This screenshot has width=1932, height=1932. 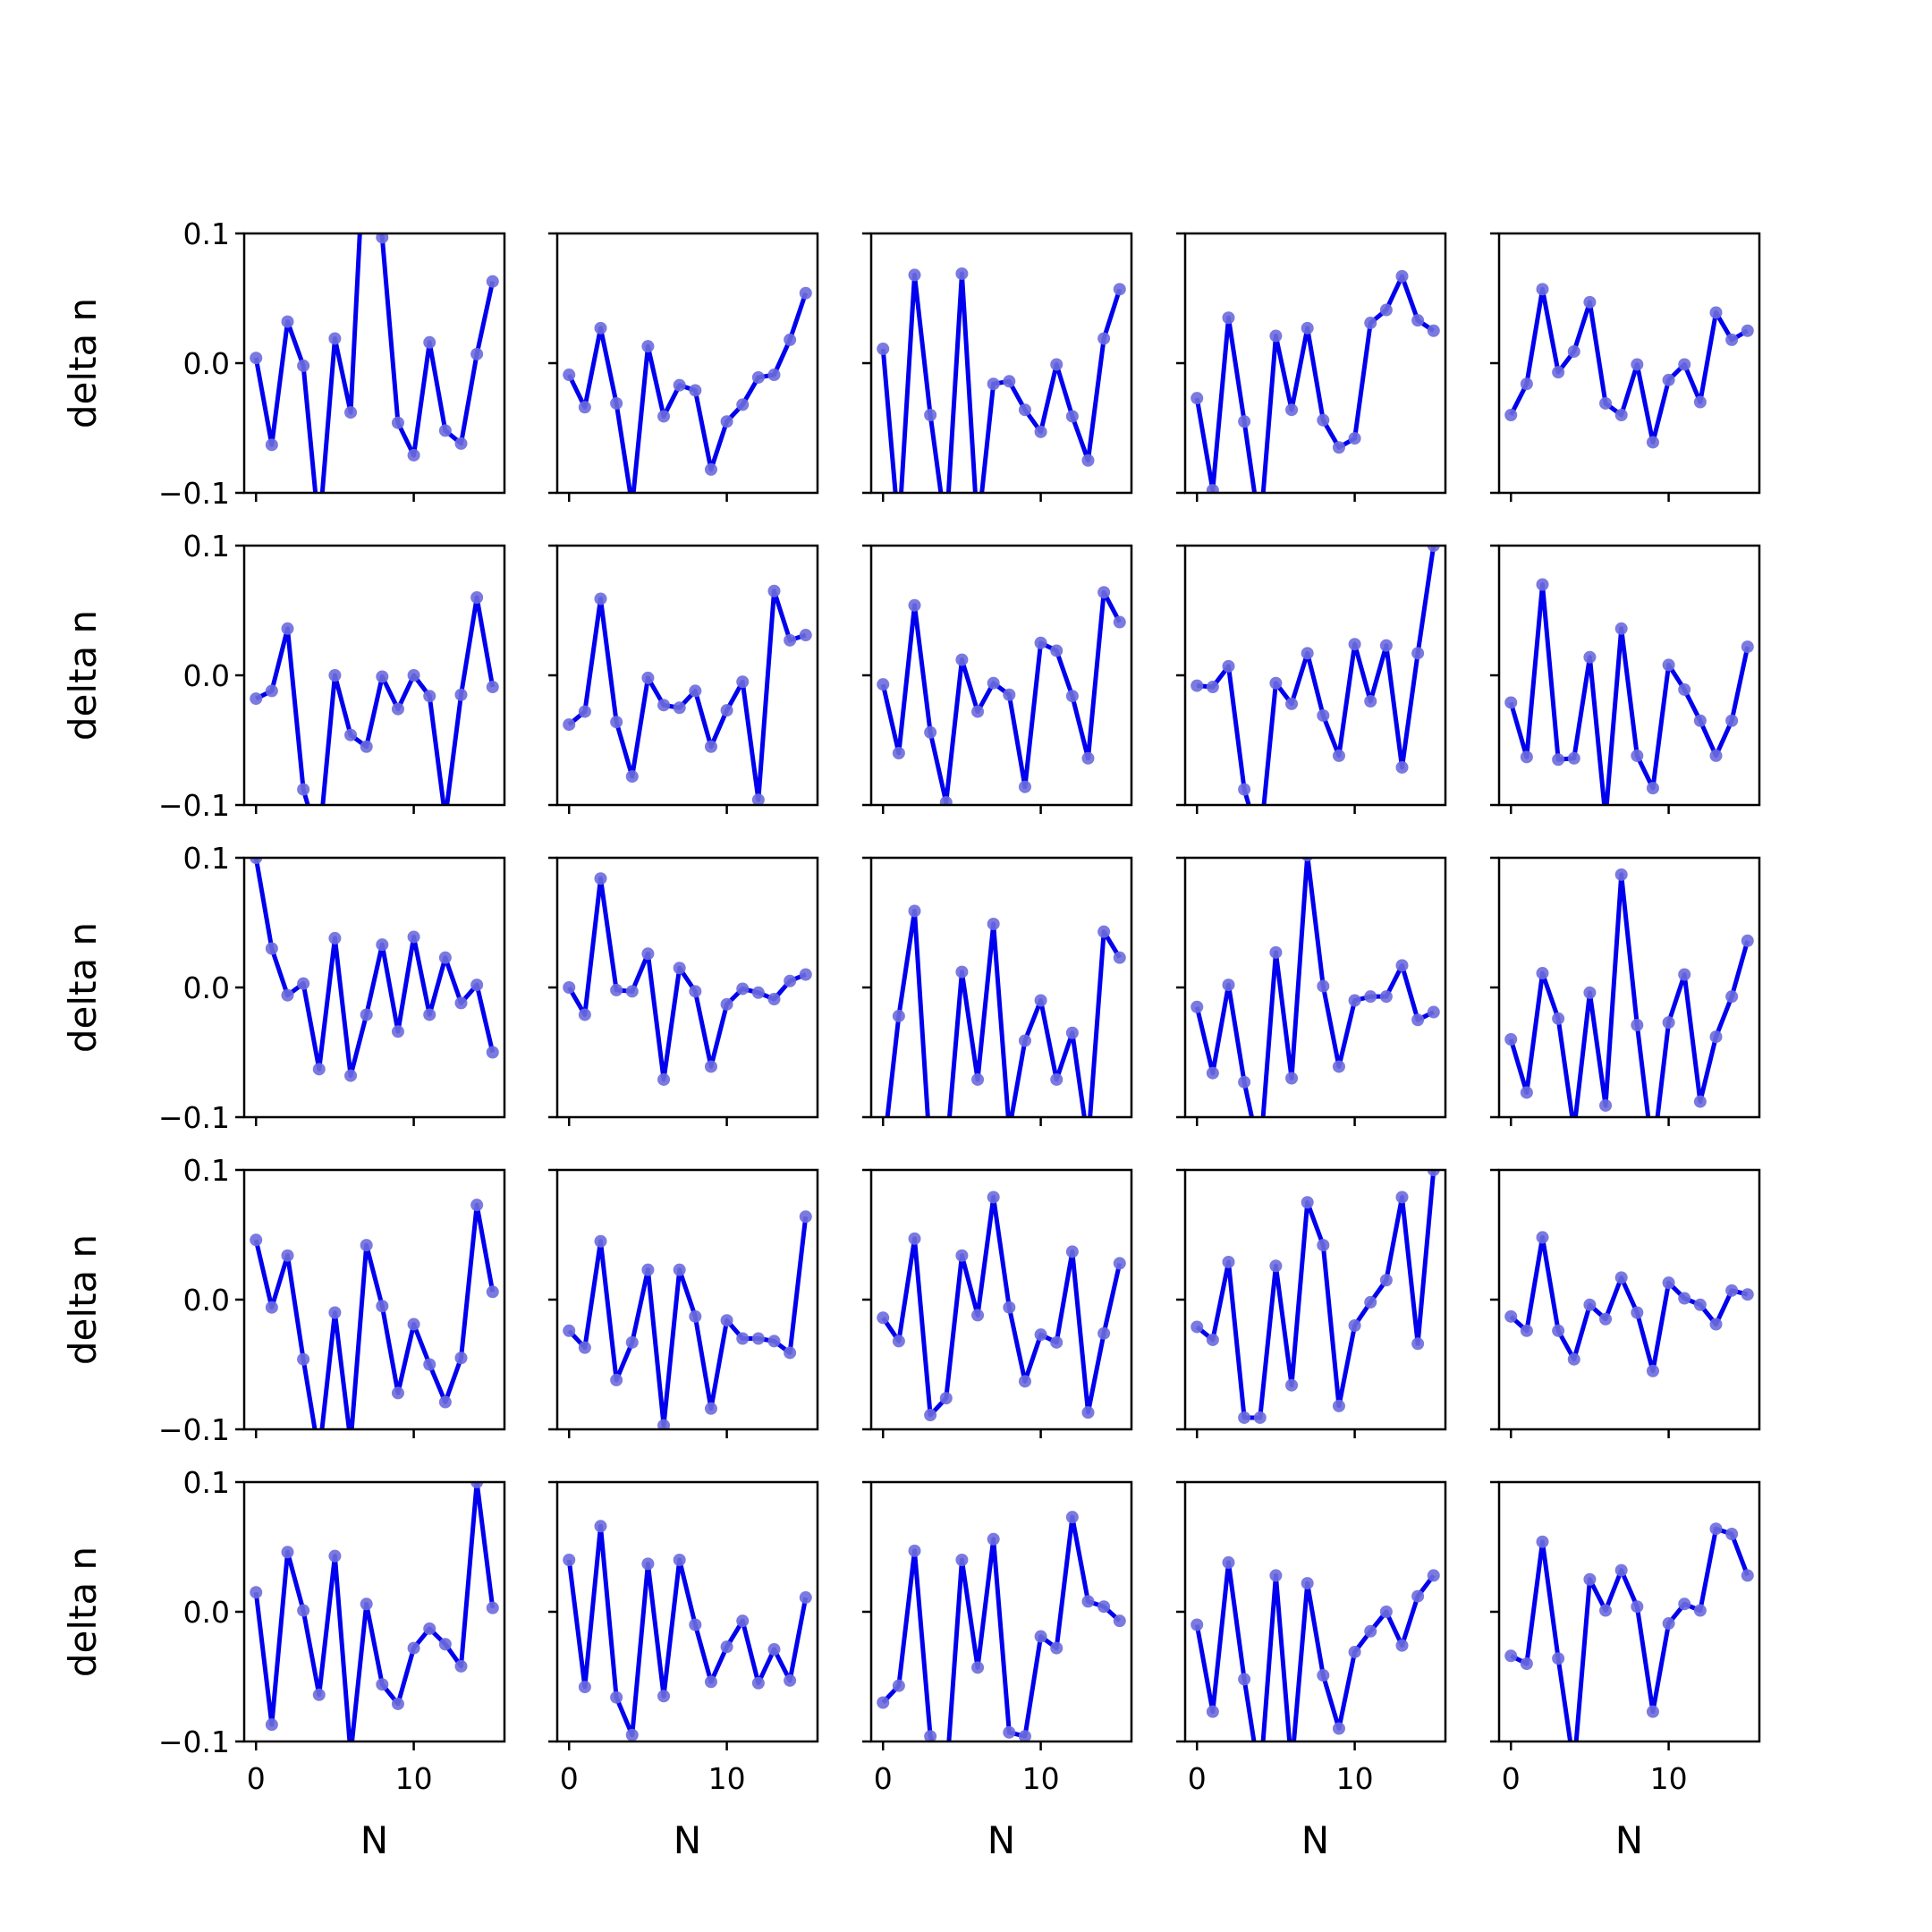 I want to click on subplot-r2-c1: −0.1 0.0 0.1 delta n, so click(x=283, y=676).